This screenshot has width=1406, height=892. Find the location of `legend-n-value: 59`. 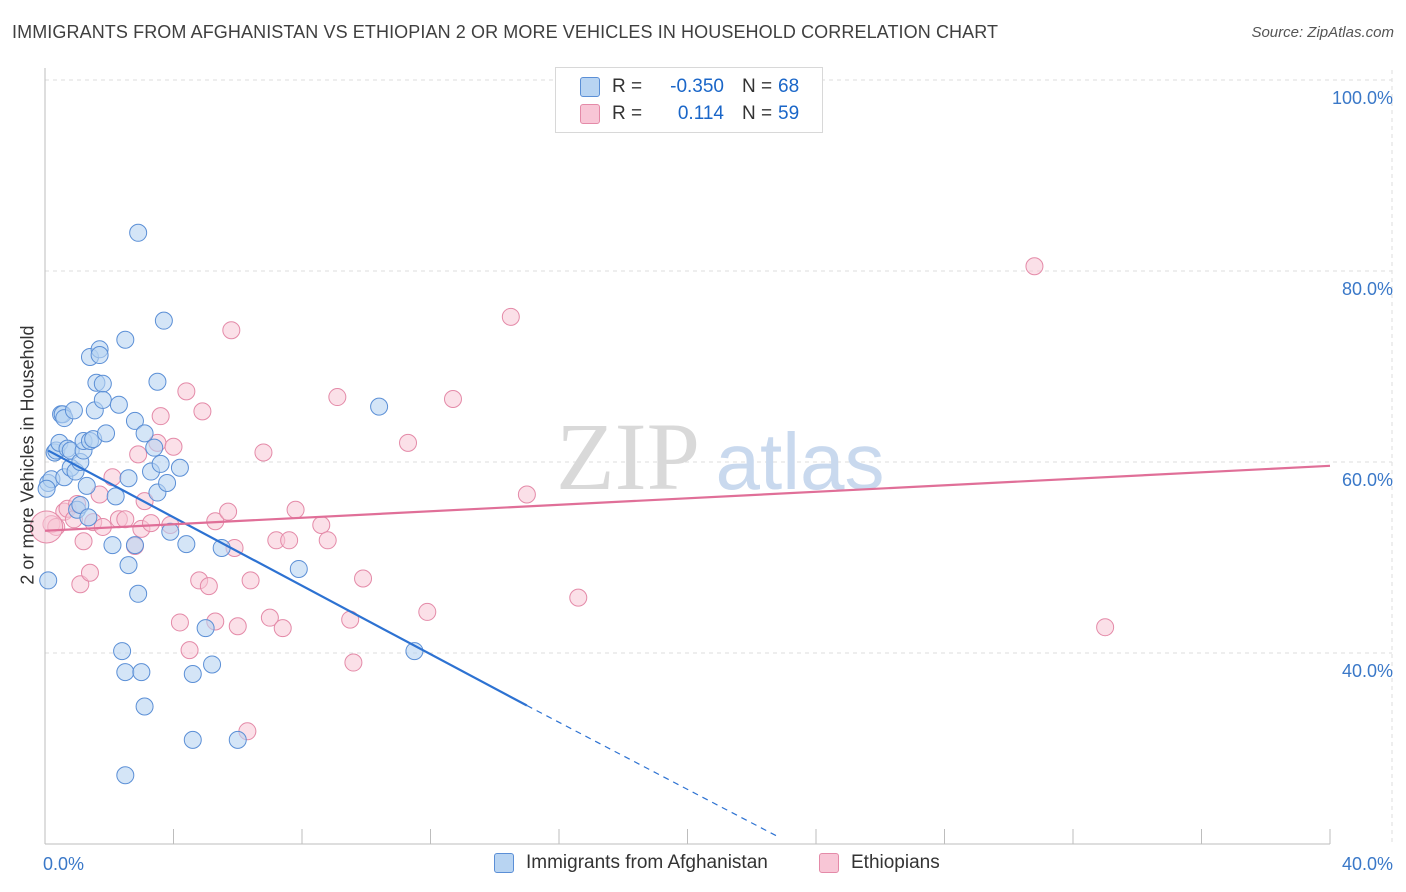

legend-n-value: 59 is located at coordinates (789, 113).